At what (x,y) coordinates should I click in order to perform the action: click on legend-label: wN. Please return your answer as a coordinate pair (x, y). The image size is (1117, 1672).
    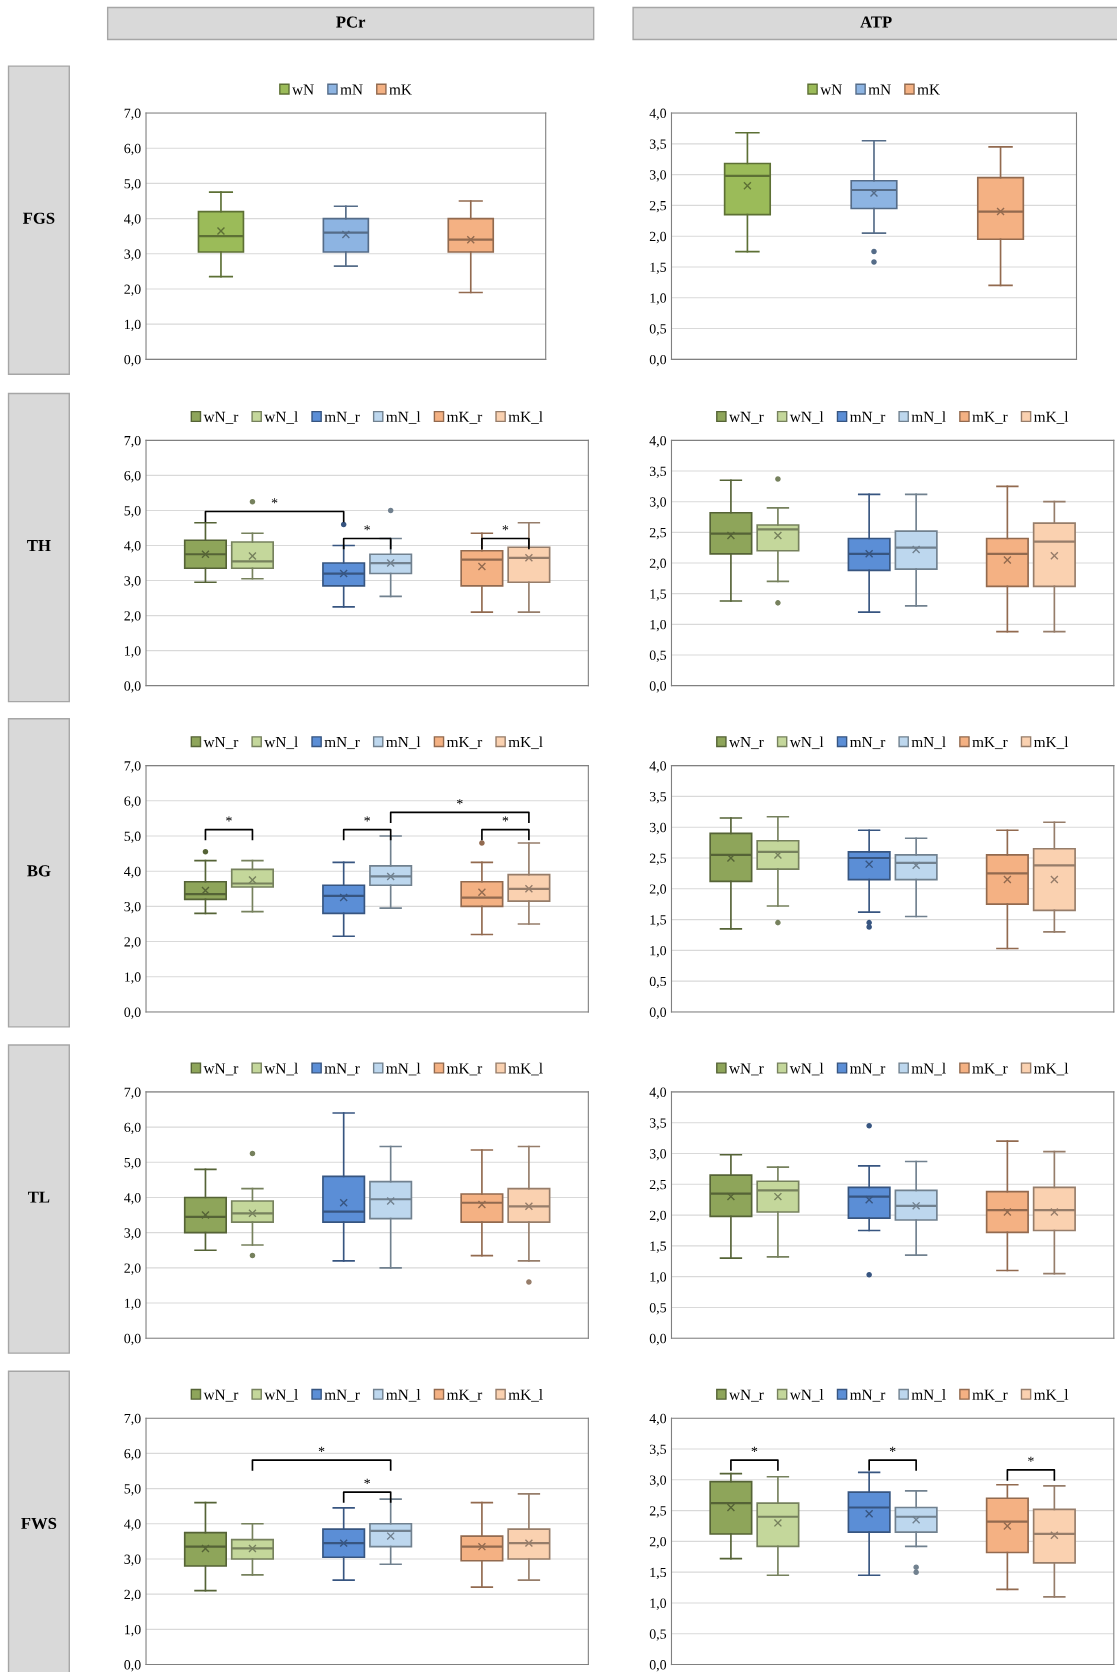
    Looking at the image, I should click on (303, 89).